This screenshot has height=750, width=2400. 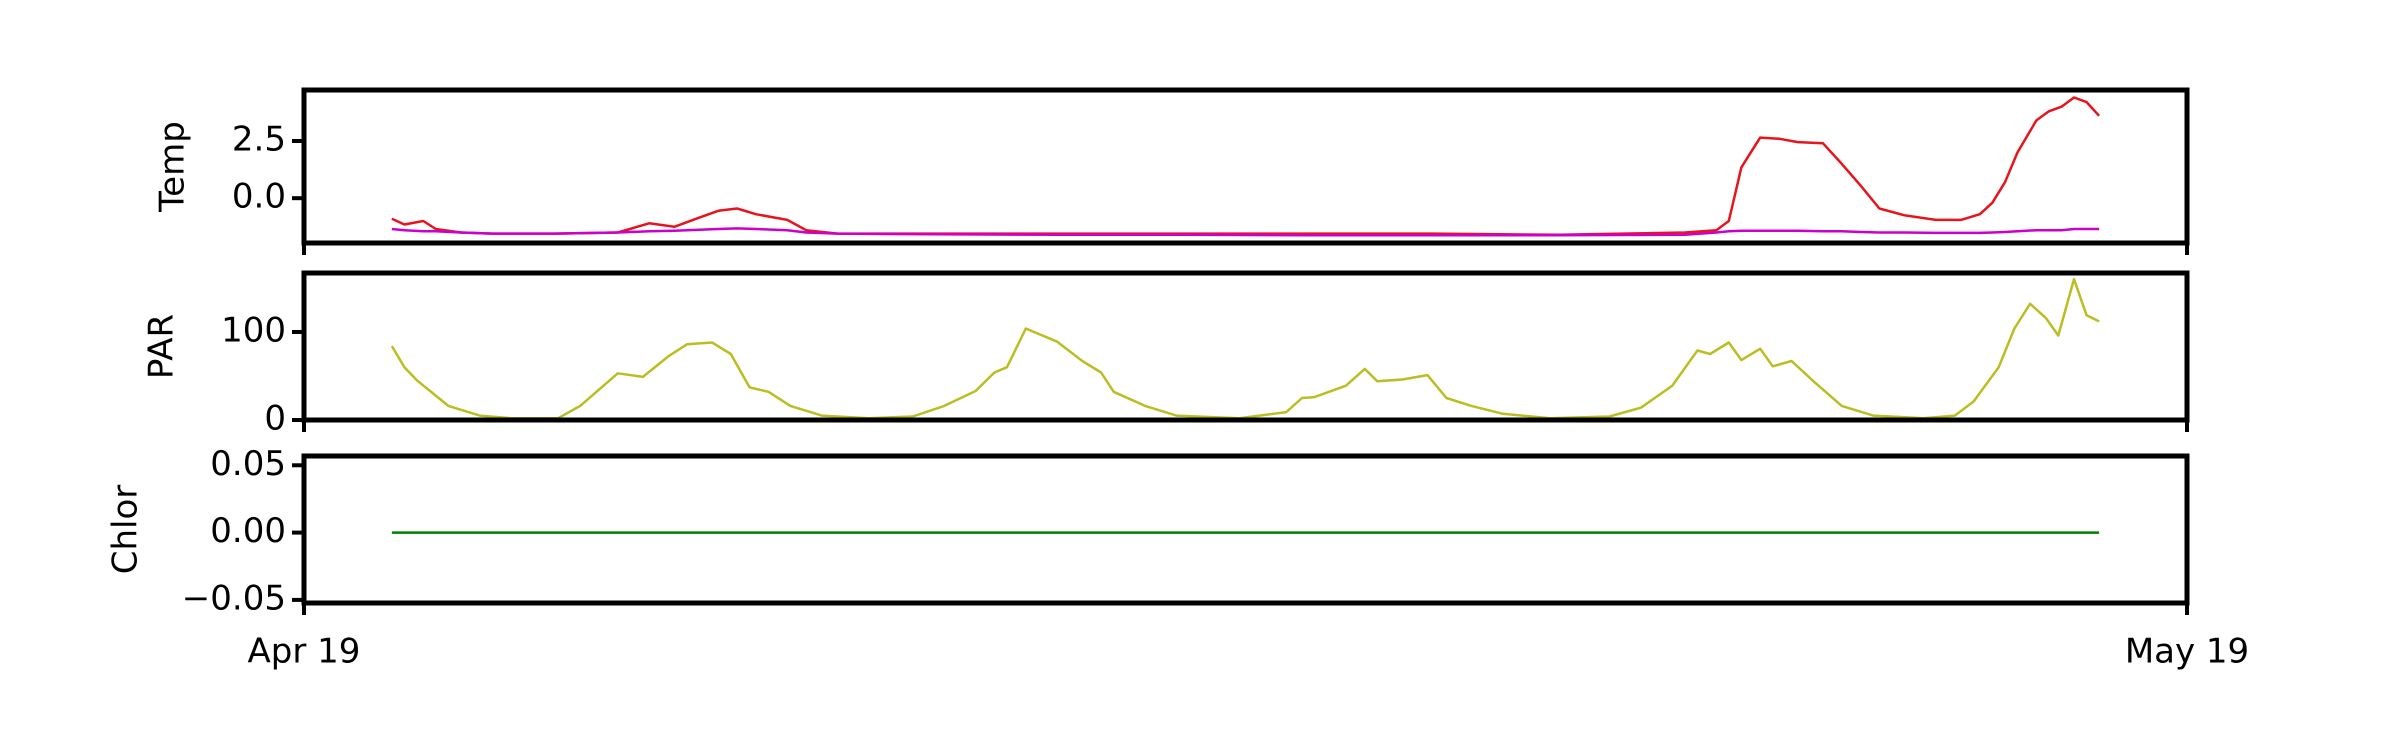 What do you see at coordinates (248, 464) in the screenshot?
I see `y-tick-label: 0.05` at bounding box center [248, 464].